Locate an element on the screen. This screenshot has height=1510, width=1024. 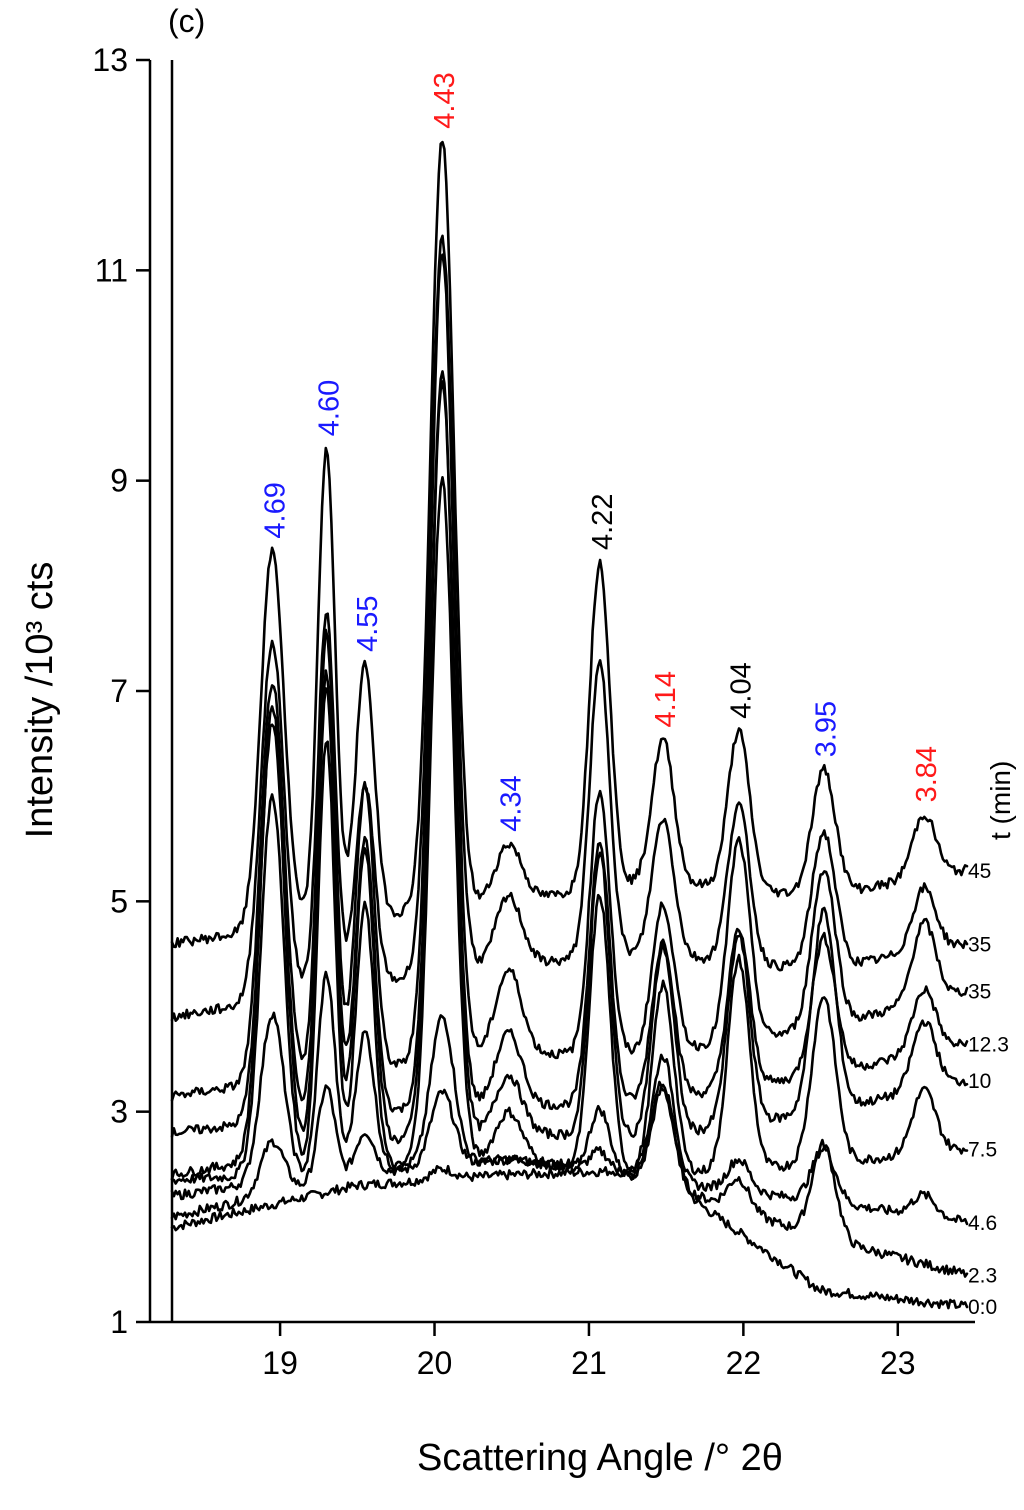
peak-label: 4.04 is located at coordinates (742, 690).